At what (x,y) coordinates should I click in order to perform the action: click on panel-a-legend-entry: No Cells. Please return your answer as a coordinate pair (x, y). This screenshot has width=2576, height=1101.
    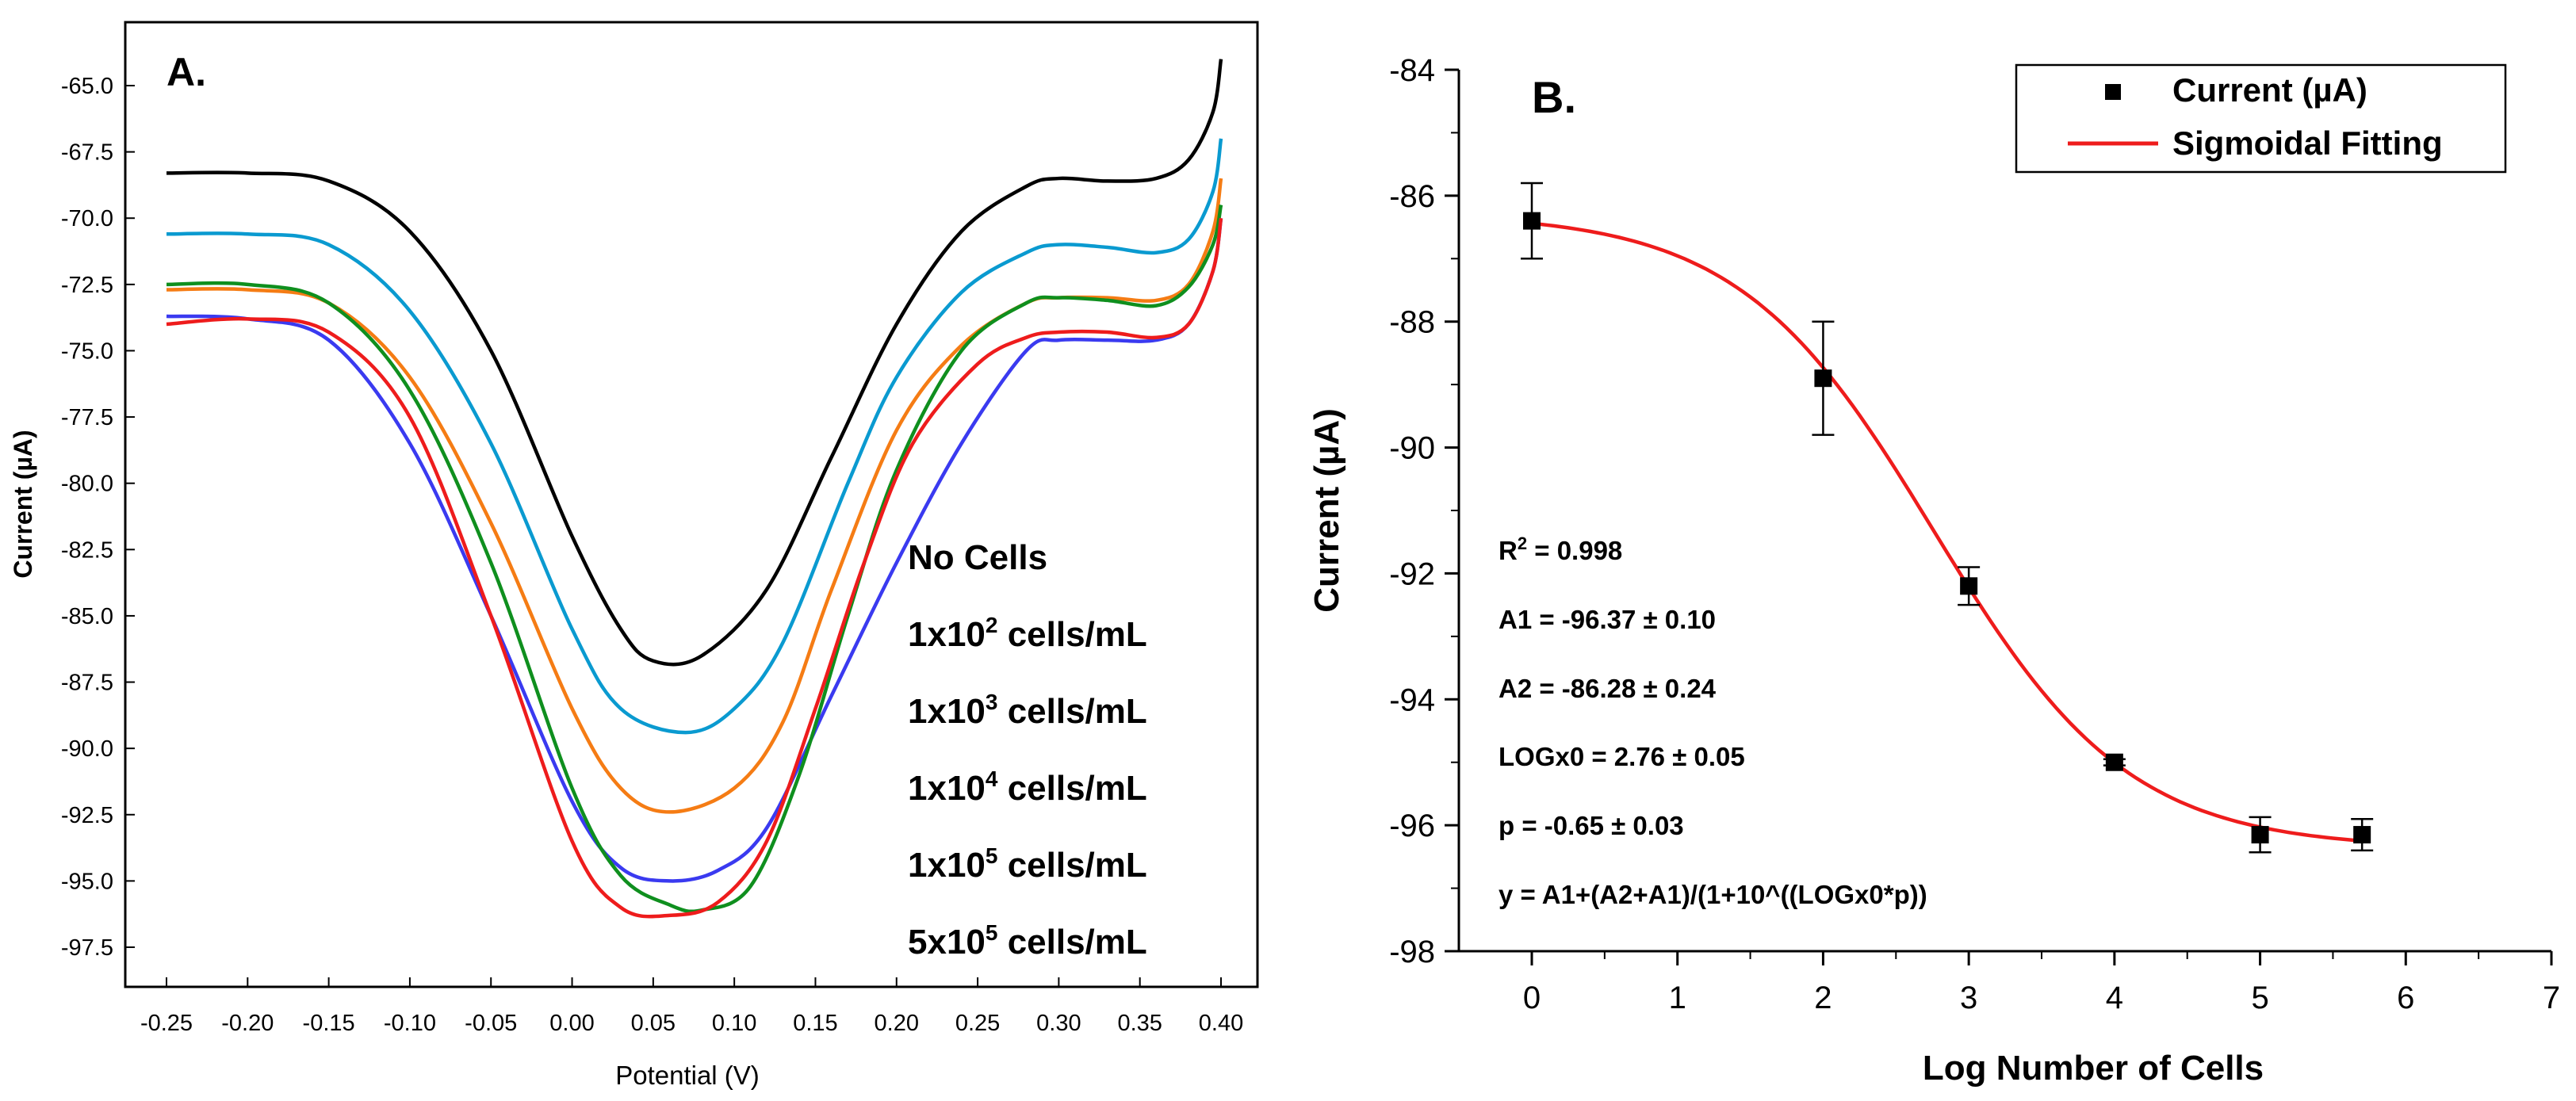
    Looking at the image, I should click on (977, 557).